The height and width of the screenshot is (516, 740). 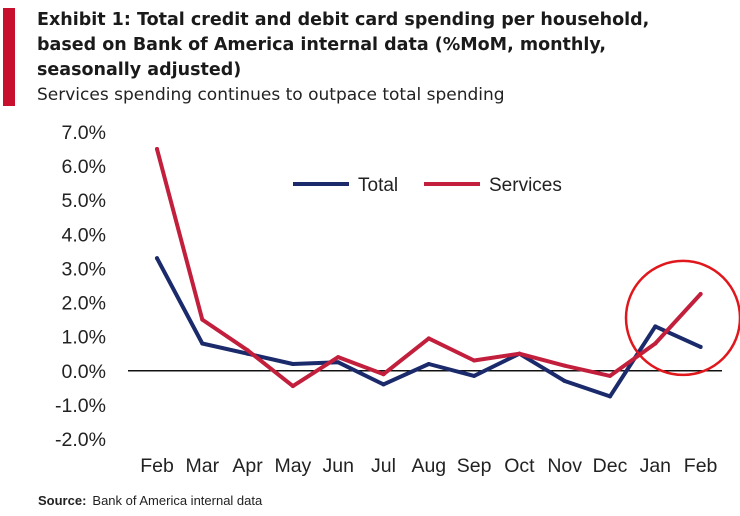 I want to click on x-tick-label: Oct, so click(x=519, y=466).